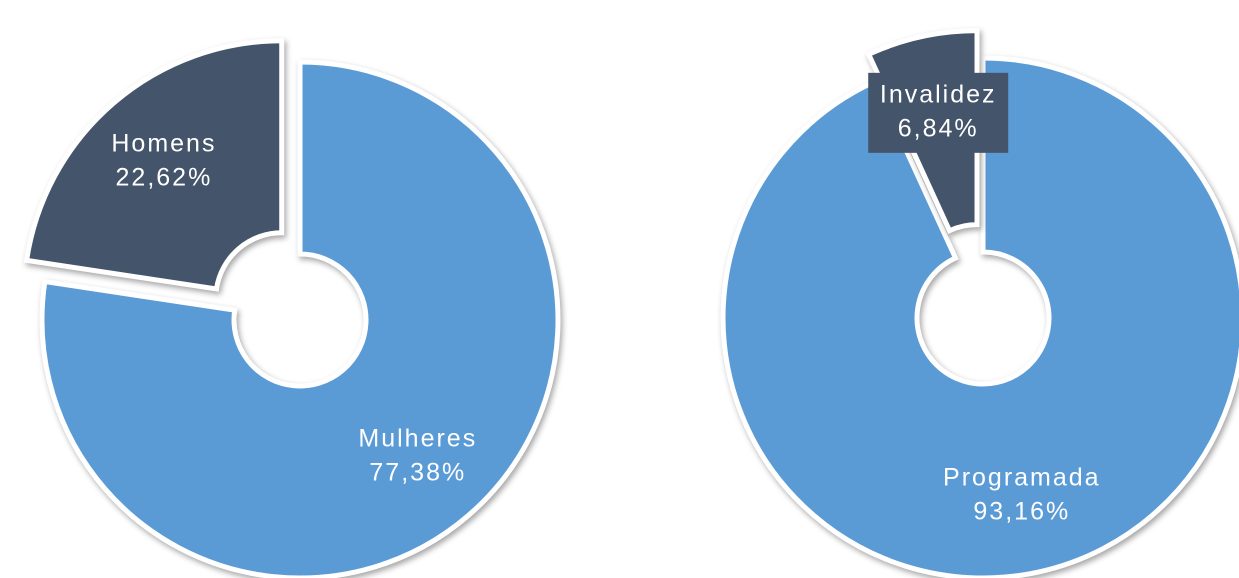  Describe the element at coordinates (938, 128) in the screenshot. I see `slice-value: 6,84%` at that location.